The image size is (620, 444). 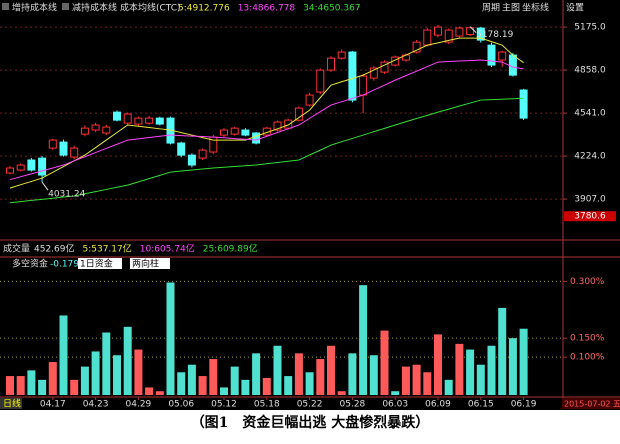 What do you see at coordinates (94, 8) in the screenshot?
I see `indicator: 减持成本线` at bounding box center [94, 8].